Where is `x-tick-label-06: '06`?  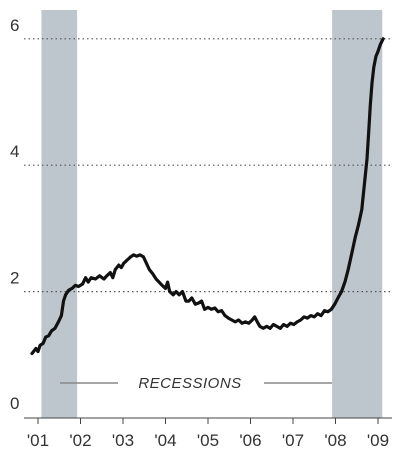
x-tick-label-06: '06 is located at coordinates (250, 440).